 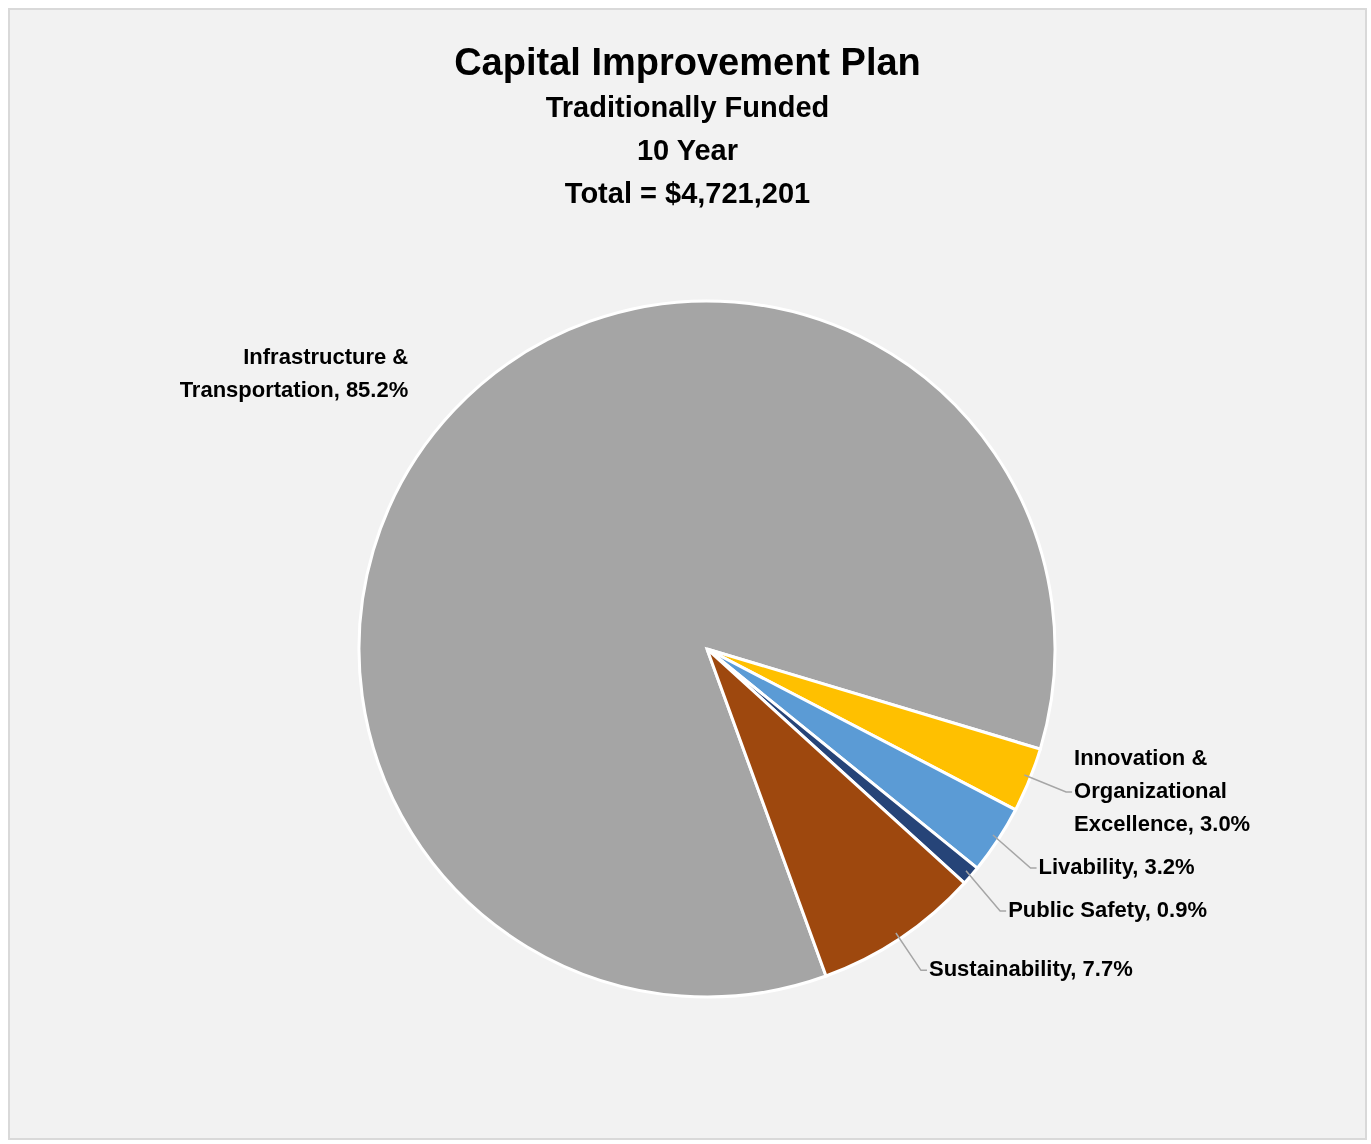 What do you see at coordinates (1162, 790) in the screenshot?
I see `slice-label: Innovation & Organizational Excellence, 3.0%` at bounding box center [1162, 790].